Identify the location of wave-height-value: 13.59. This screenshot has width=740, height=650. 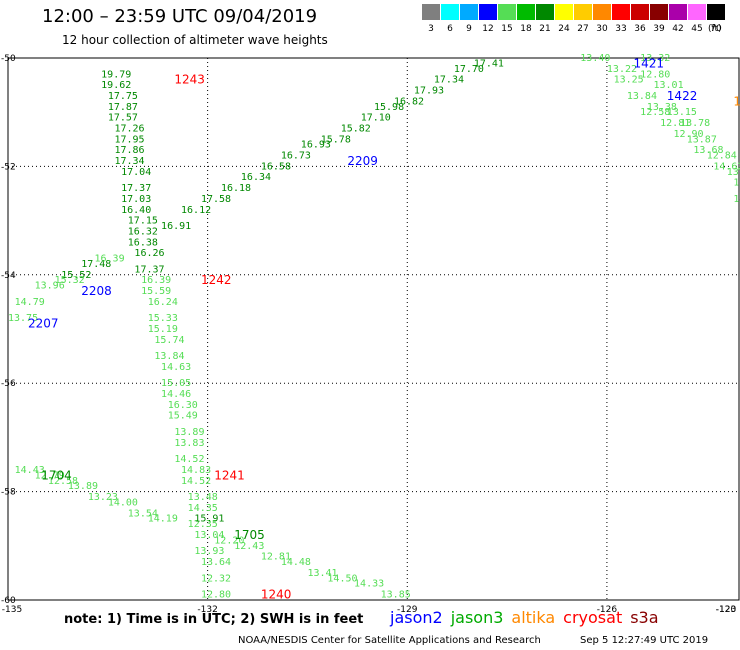
(733, 172).